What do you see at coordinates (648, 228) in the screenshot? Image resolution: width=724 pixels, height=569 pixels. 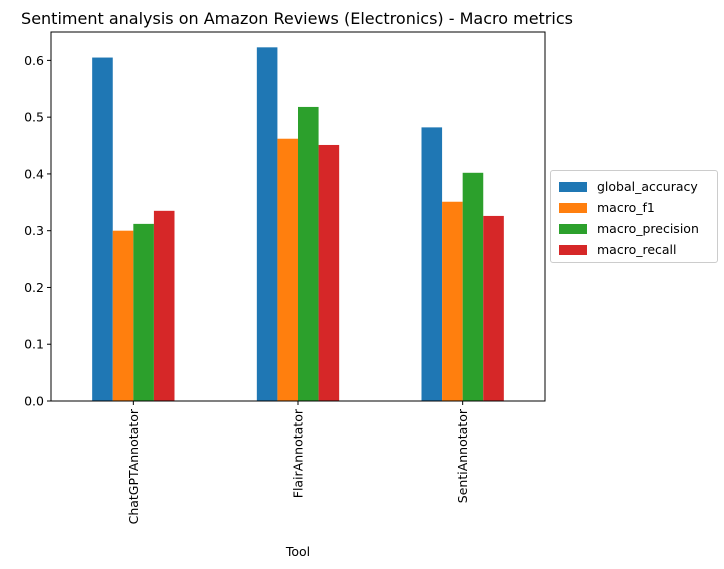 I see `legend-label: macro_precision` at bounding box center [648, 228].